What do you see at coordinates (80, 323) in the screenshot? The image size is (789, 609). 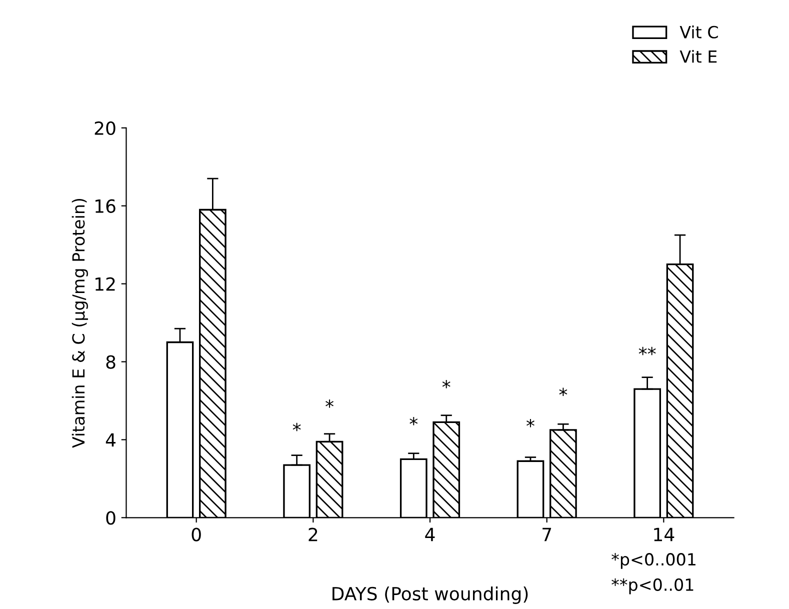 I see `y-axis-title: Vitamin E & C (µg/mg Protein)` at bounding box center [80, 323].